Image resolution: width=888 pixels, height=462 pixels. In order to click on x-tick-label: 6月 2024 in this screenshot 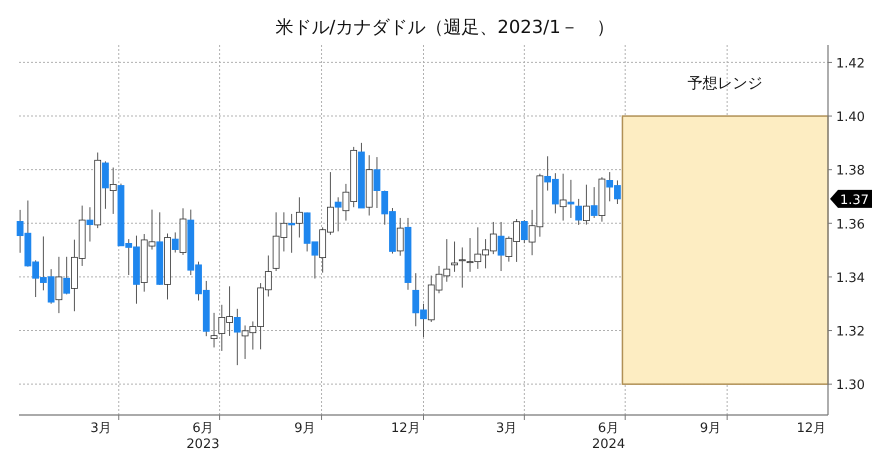, I will do `click(609, 436)`.